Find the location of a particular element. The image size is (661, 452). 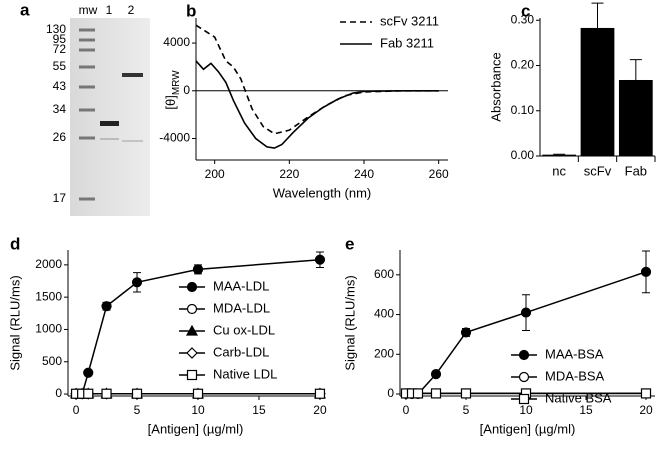

legend-label: MAA-BSA is located at coordinates (574, 353).